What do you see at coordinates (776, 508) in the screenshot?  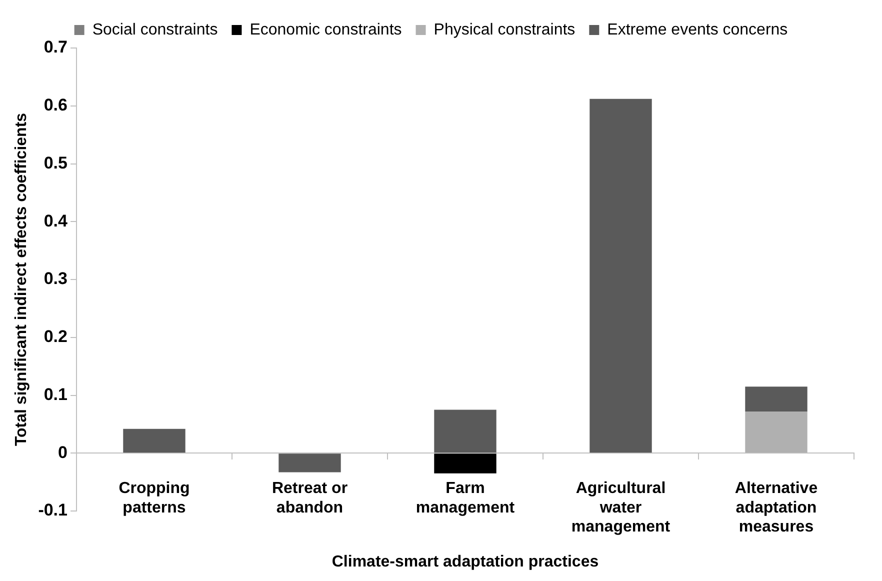 I see `x-tick-label: Alternative adaptation measures` at bounding box center [776, 508].